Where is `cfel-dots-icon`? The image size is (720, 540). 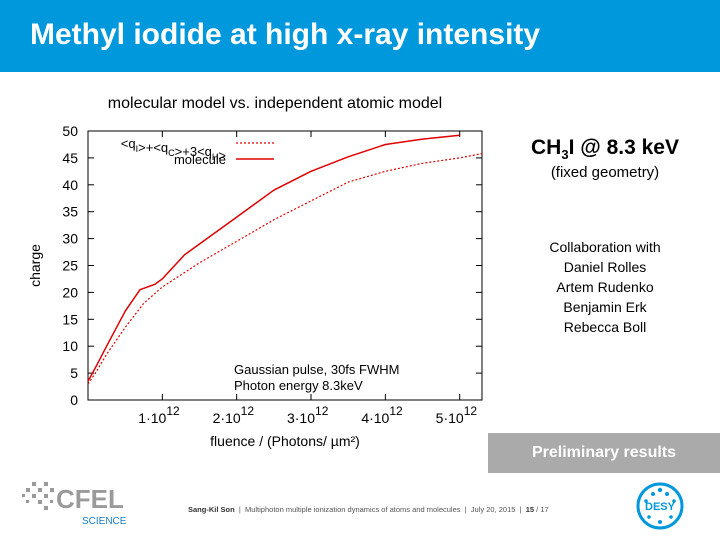
cfel-dots-icon is located at coordinates (38, 496).